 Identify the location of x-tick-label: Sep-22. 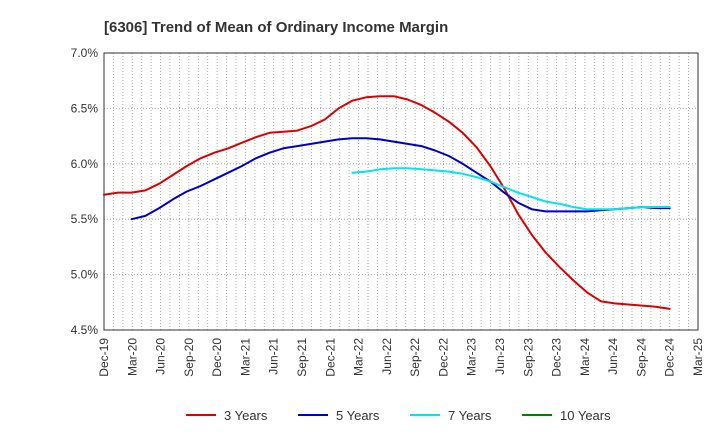
(415, 357).